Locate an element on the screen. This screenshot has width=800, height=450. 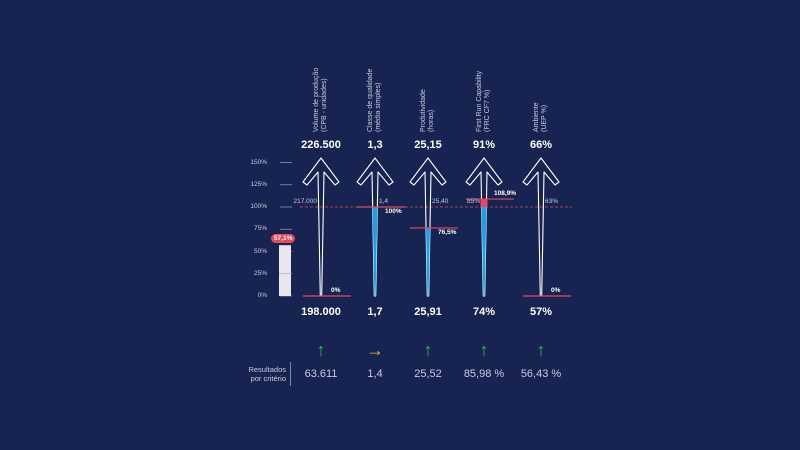
y-tick-label: 75% is located at coordinates (260, 229).